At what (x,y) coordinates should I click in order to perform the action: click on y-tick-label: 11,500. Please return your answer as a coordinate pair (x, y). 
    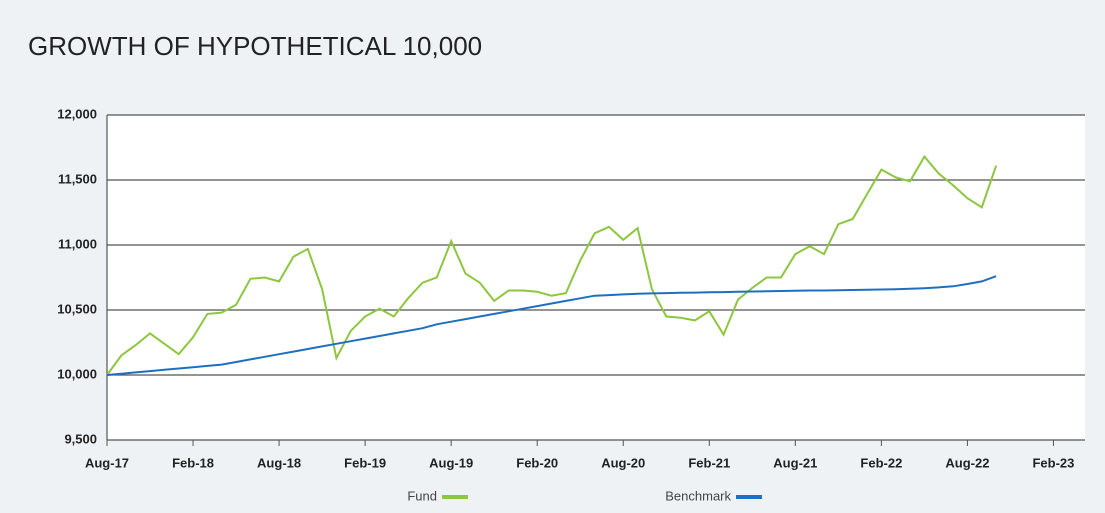
    Looking at the image, I should click on (77, 178).